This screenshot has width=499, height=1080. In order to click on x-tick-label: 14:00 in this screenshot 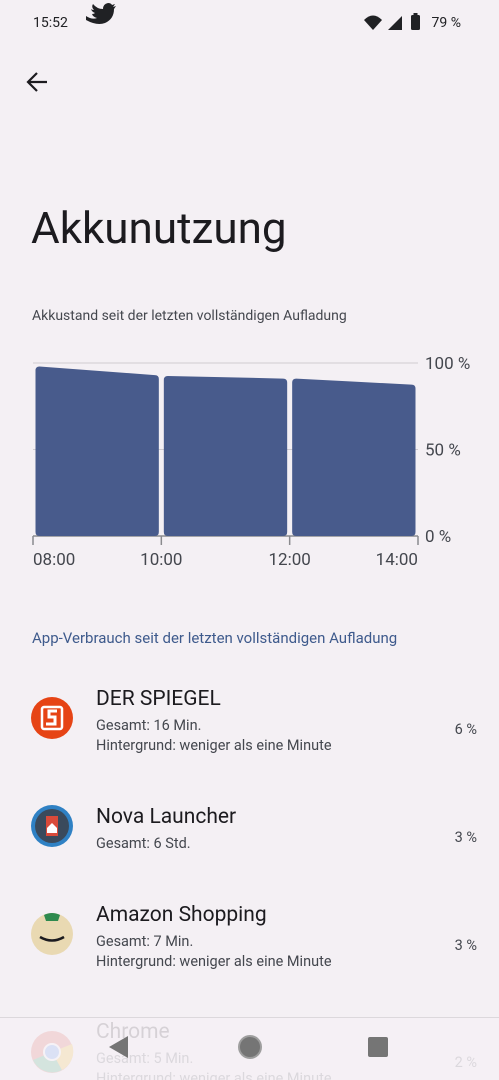, I will do `click(397, 560)`.